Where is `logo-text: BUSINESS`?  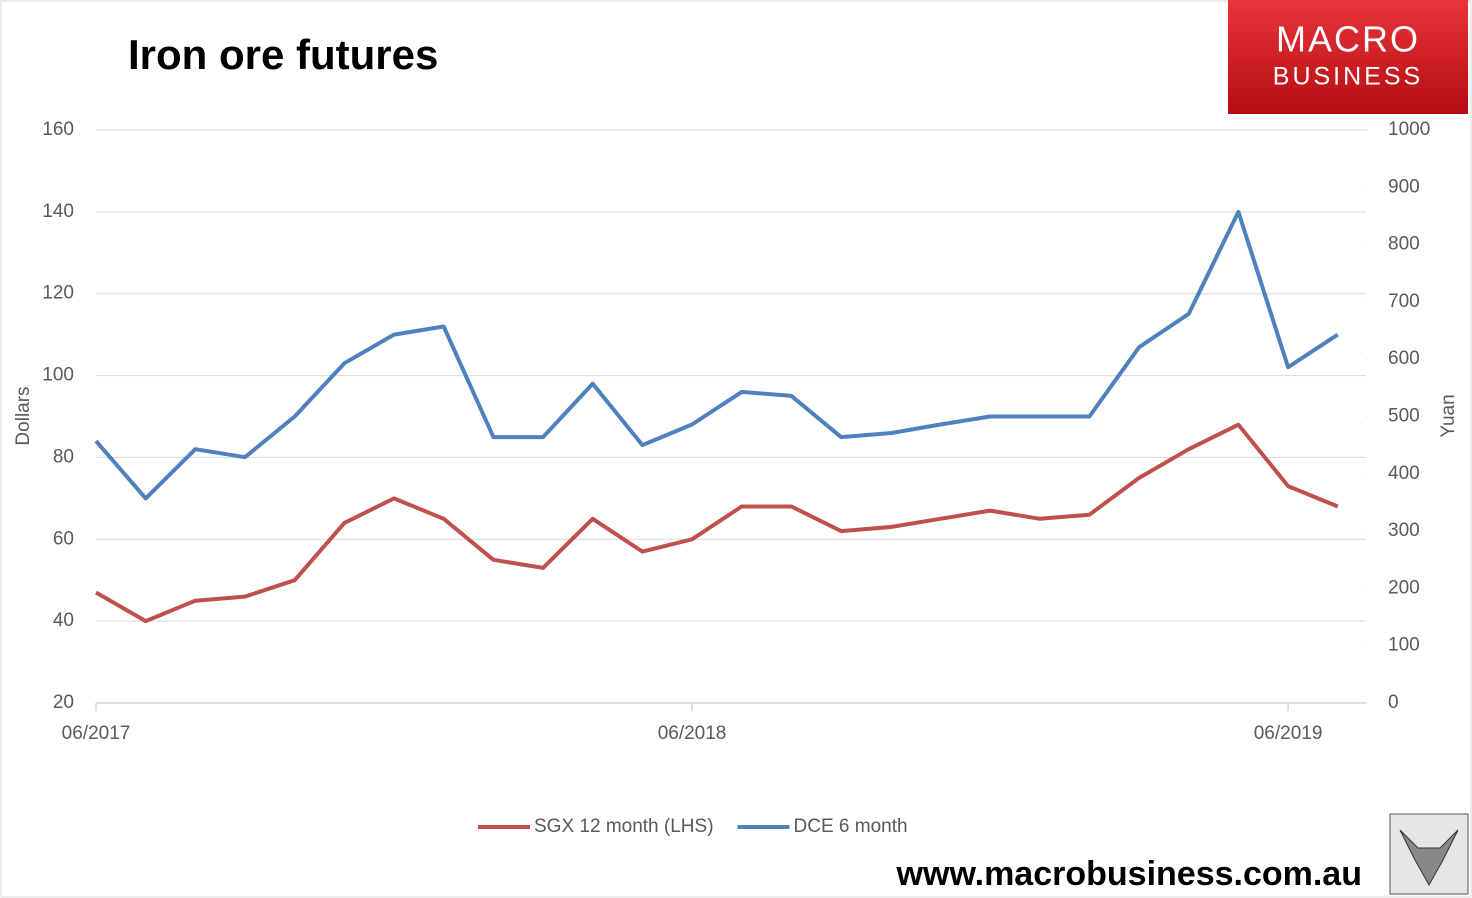 logo-text: BUSINESS is located at coordinates (1348, 77).